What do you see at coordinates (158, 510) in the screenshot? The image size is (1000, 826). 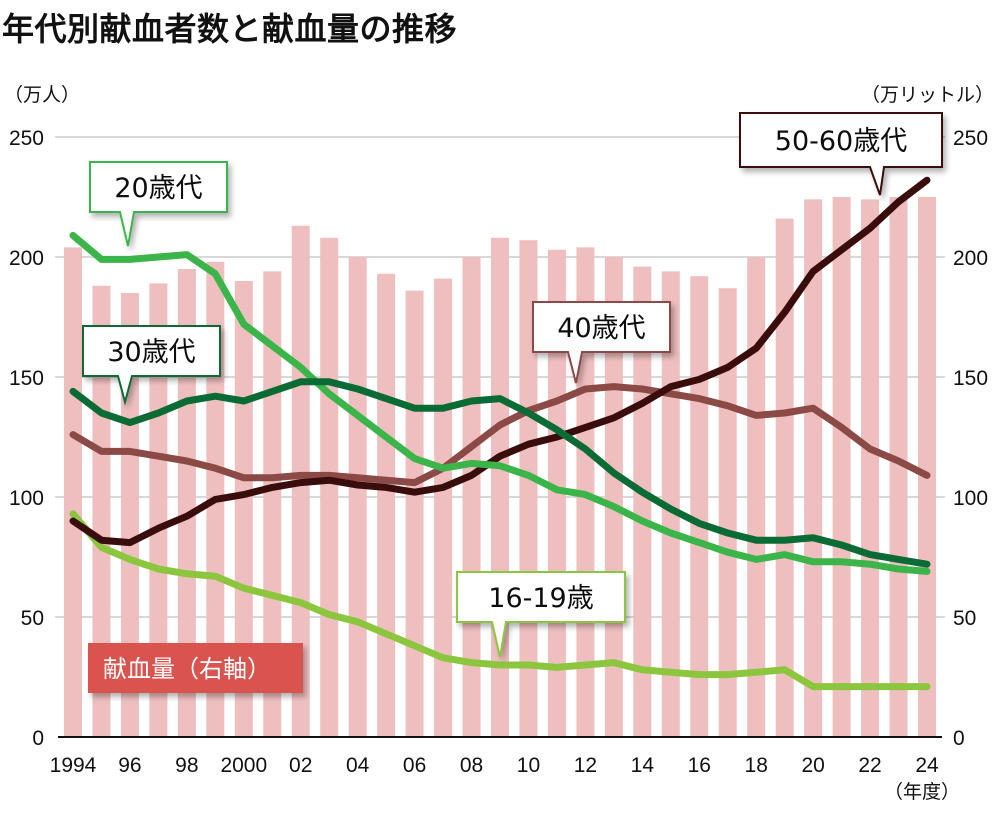 I see `bar-1997` at bounding box center [158, 510].